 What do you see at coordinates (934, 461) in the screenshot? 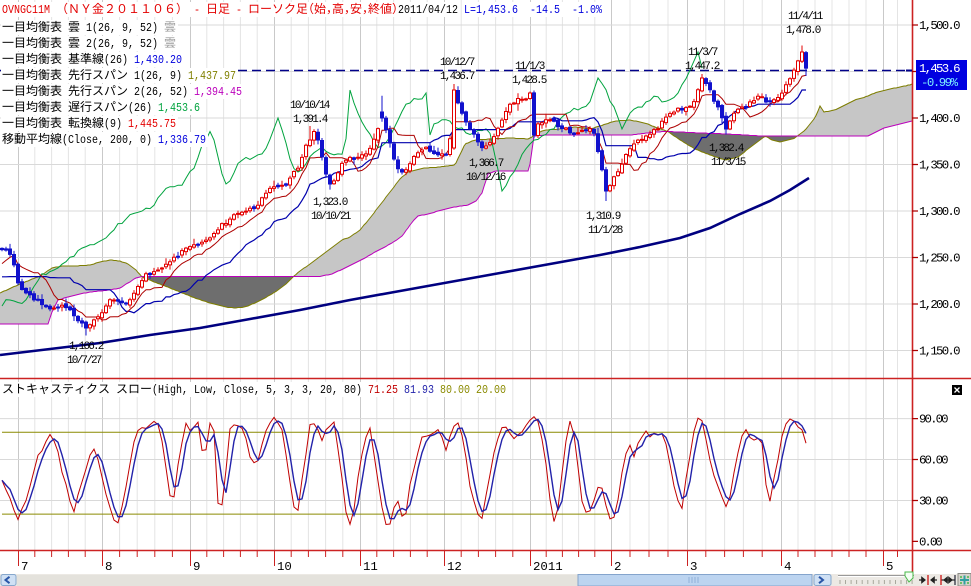
I see `svg-text: 60.00` at bounding box center [934, 461].